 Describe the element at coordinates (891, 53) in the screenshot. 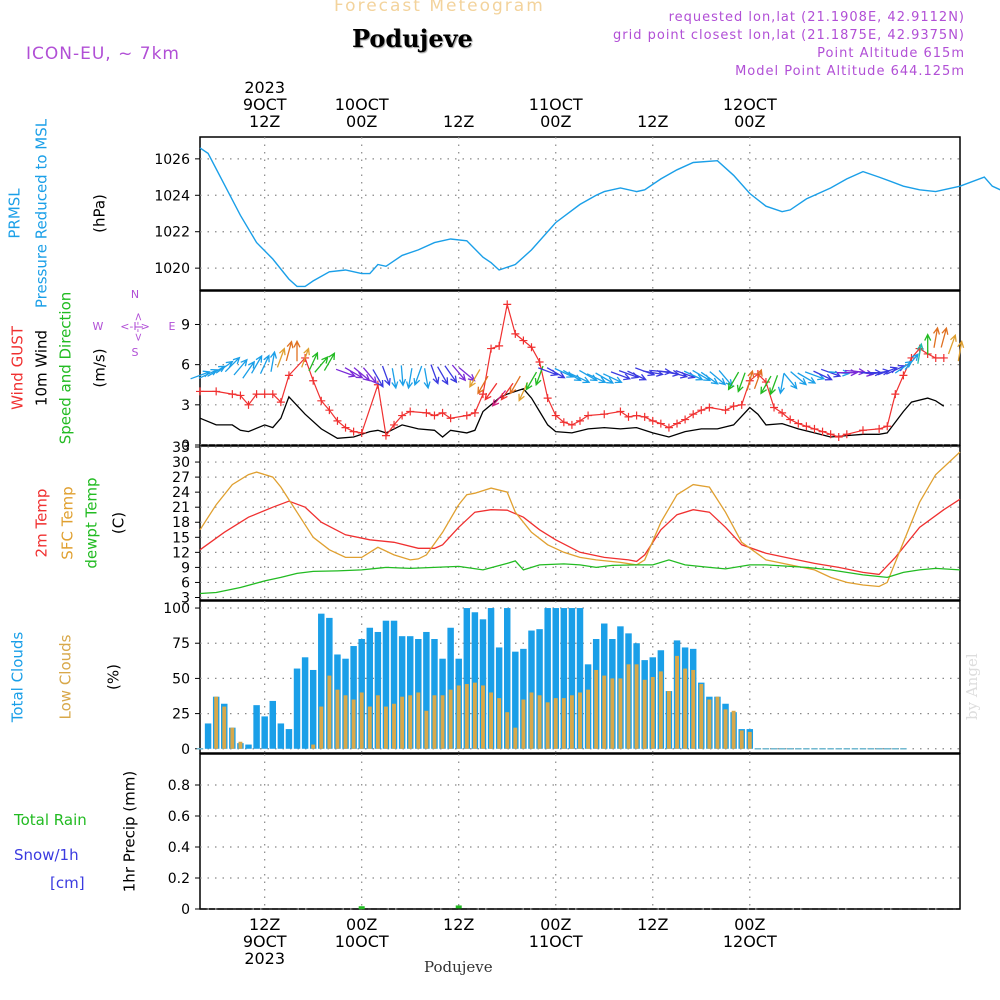

I see `point-altitude: Point Altitude 615m` at that location.